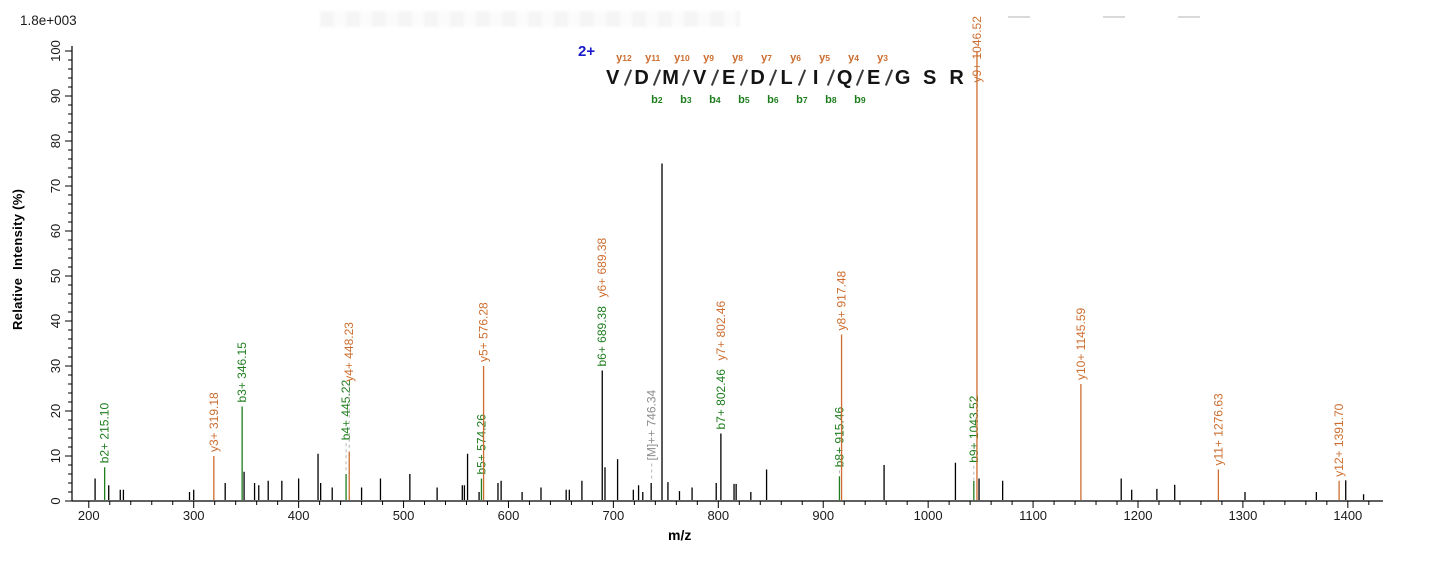  I want to click on x-tick-label: 400, so click(299, 515).